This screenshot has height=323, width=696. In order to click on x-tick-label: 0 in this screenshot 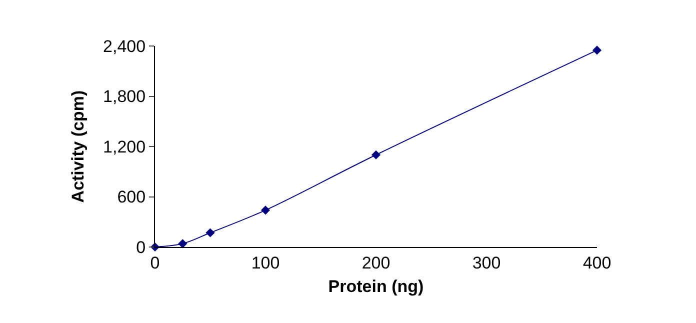, I will do `click(155, 262)`.